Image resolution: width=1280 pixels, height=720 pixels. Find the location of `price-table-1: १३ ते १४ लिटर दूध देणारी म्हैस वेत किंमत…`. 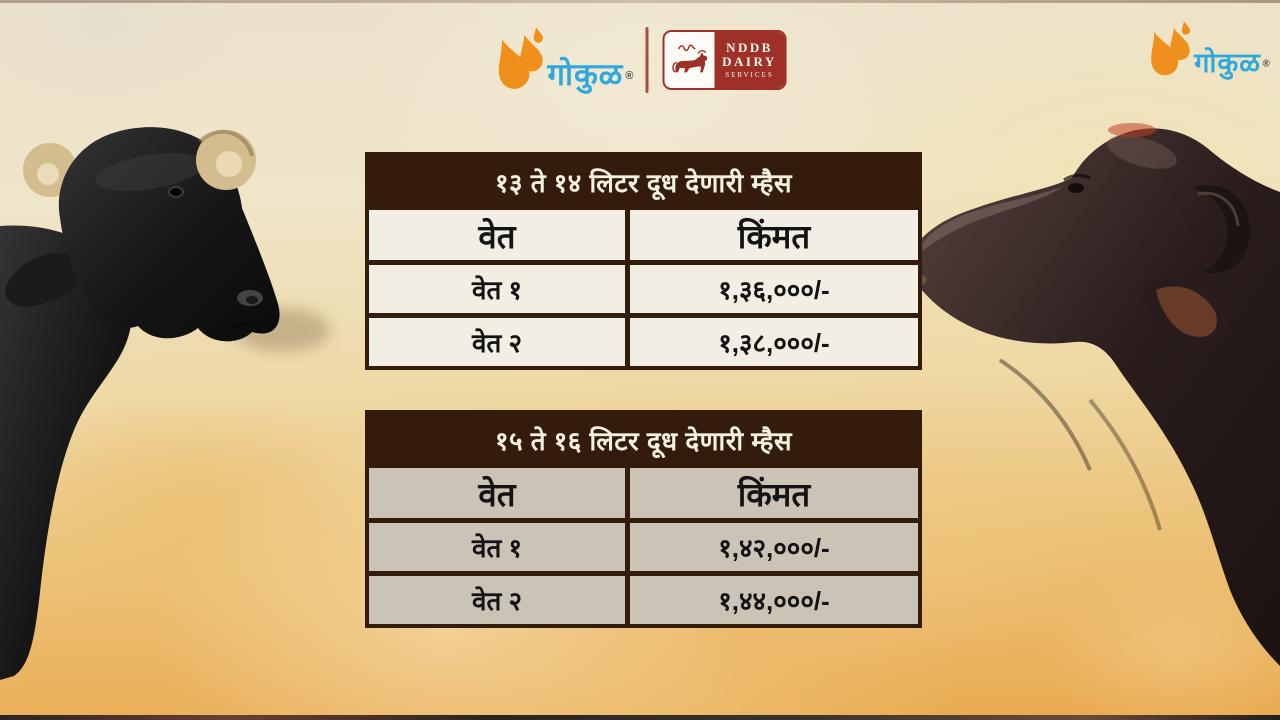

price-table-1: १३ ते १४ लिटर दूध देणारी म्हैस वेत किंमत… is located at coordinates (643, 261).